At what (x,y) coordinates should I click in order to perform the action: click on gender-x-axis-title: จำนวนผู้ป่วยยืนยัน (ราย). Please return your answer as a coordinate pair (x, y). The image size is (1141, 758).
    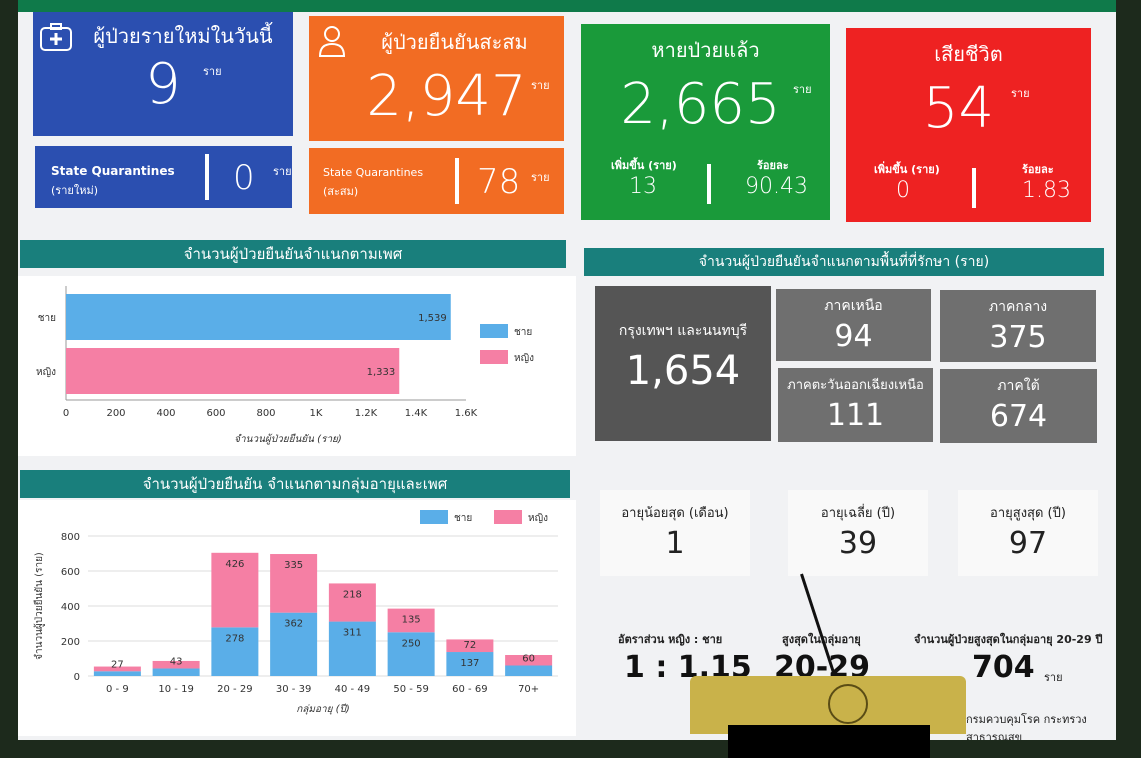
    Looking at the image, I should click on (288, 439).